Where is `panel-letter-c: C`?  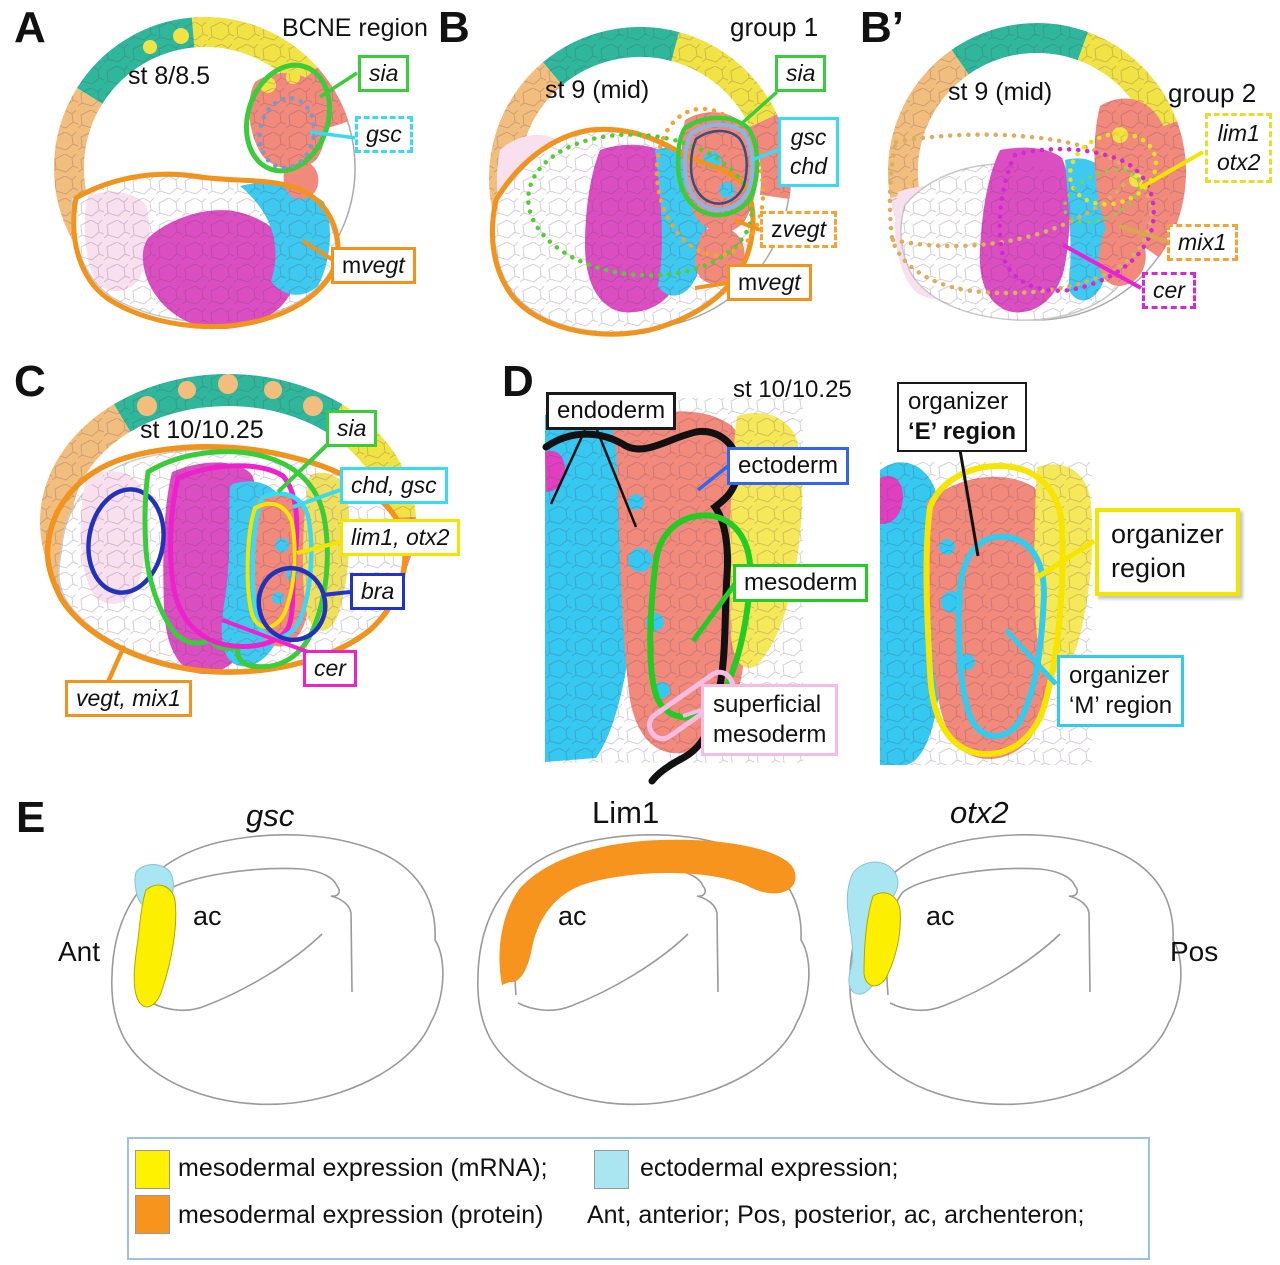 panel-letter-c: C is located at coordinates (30, 381).